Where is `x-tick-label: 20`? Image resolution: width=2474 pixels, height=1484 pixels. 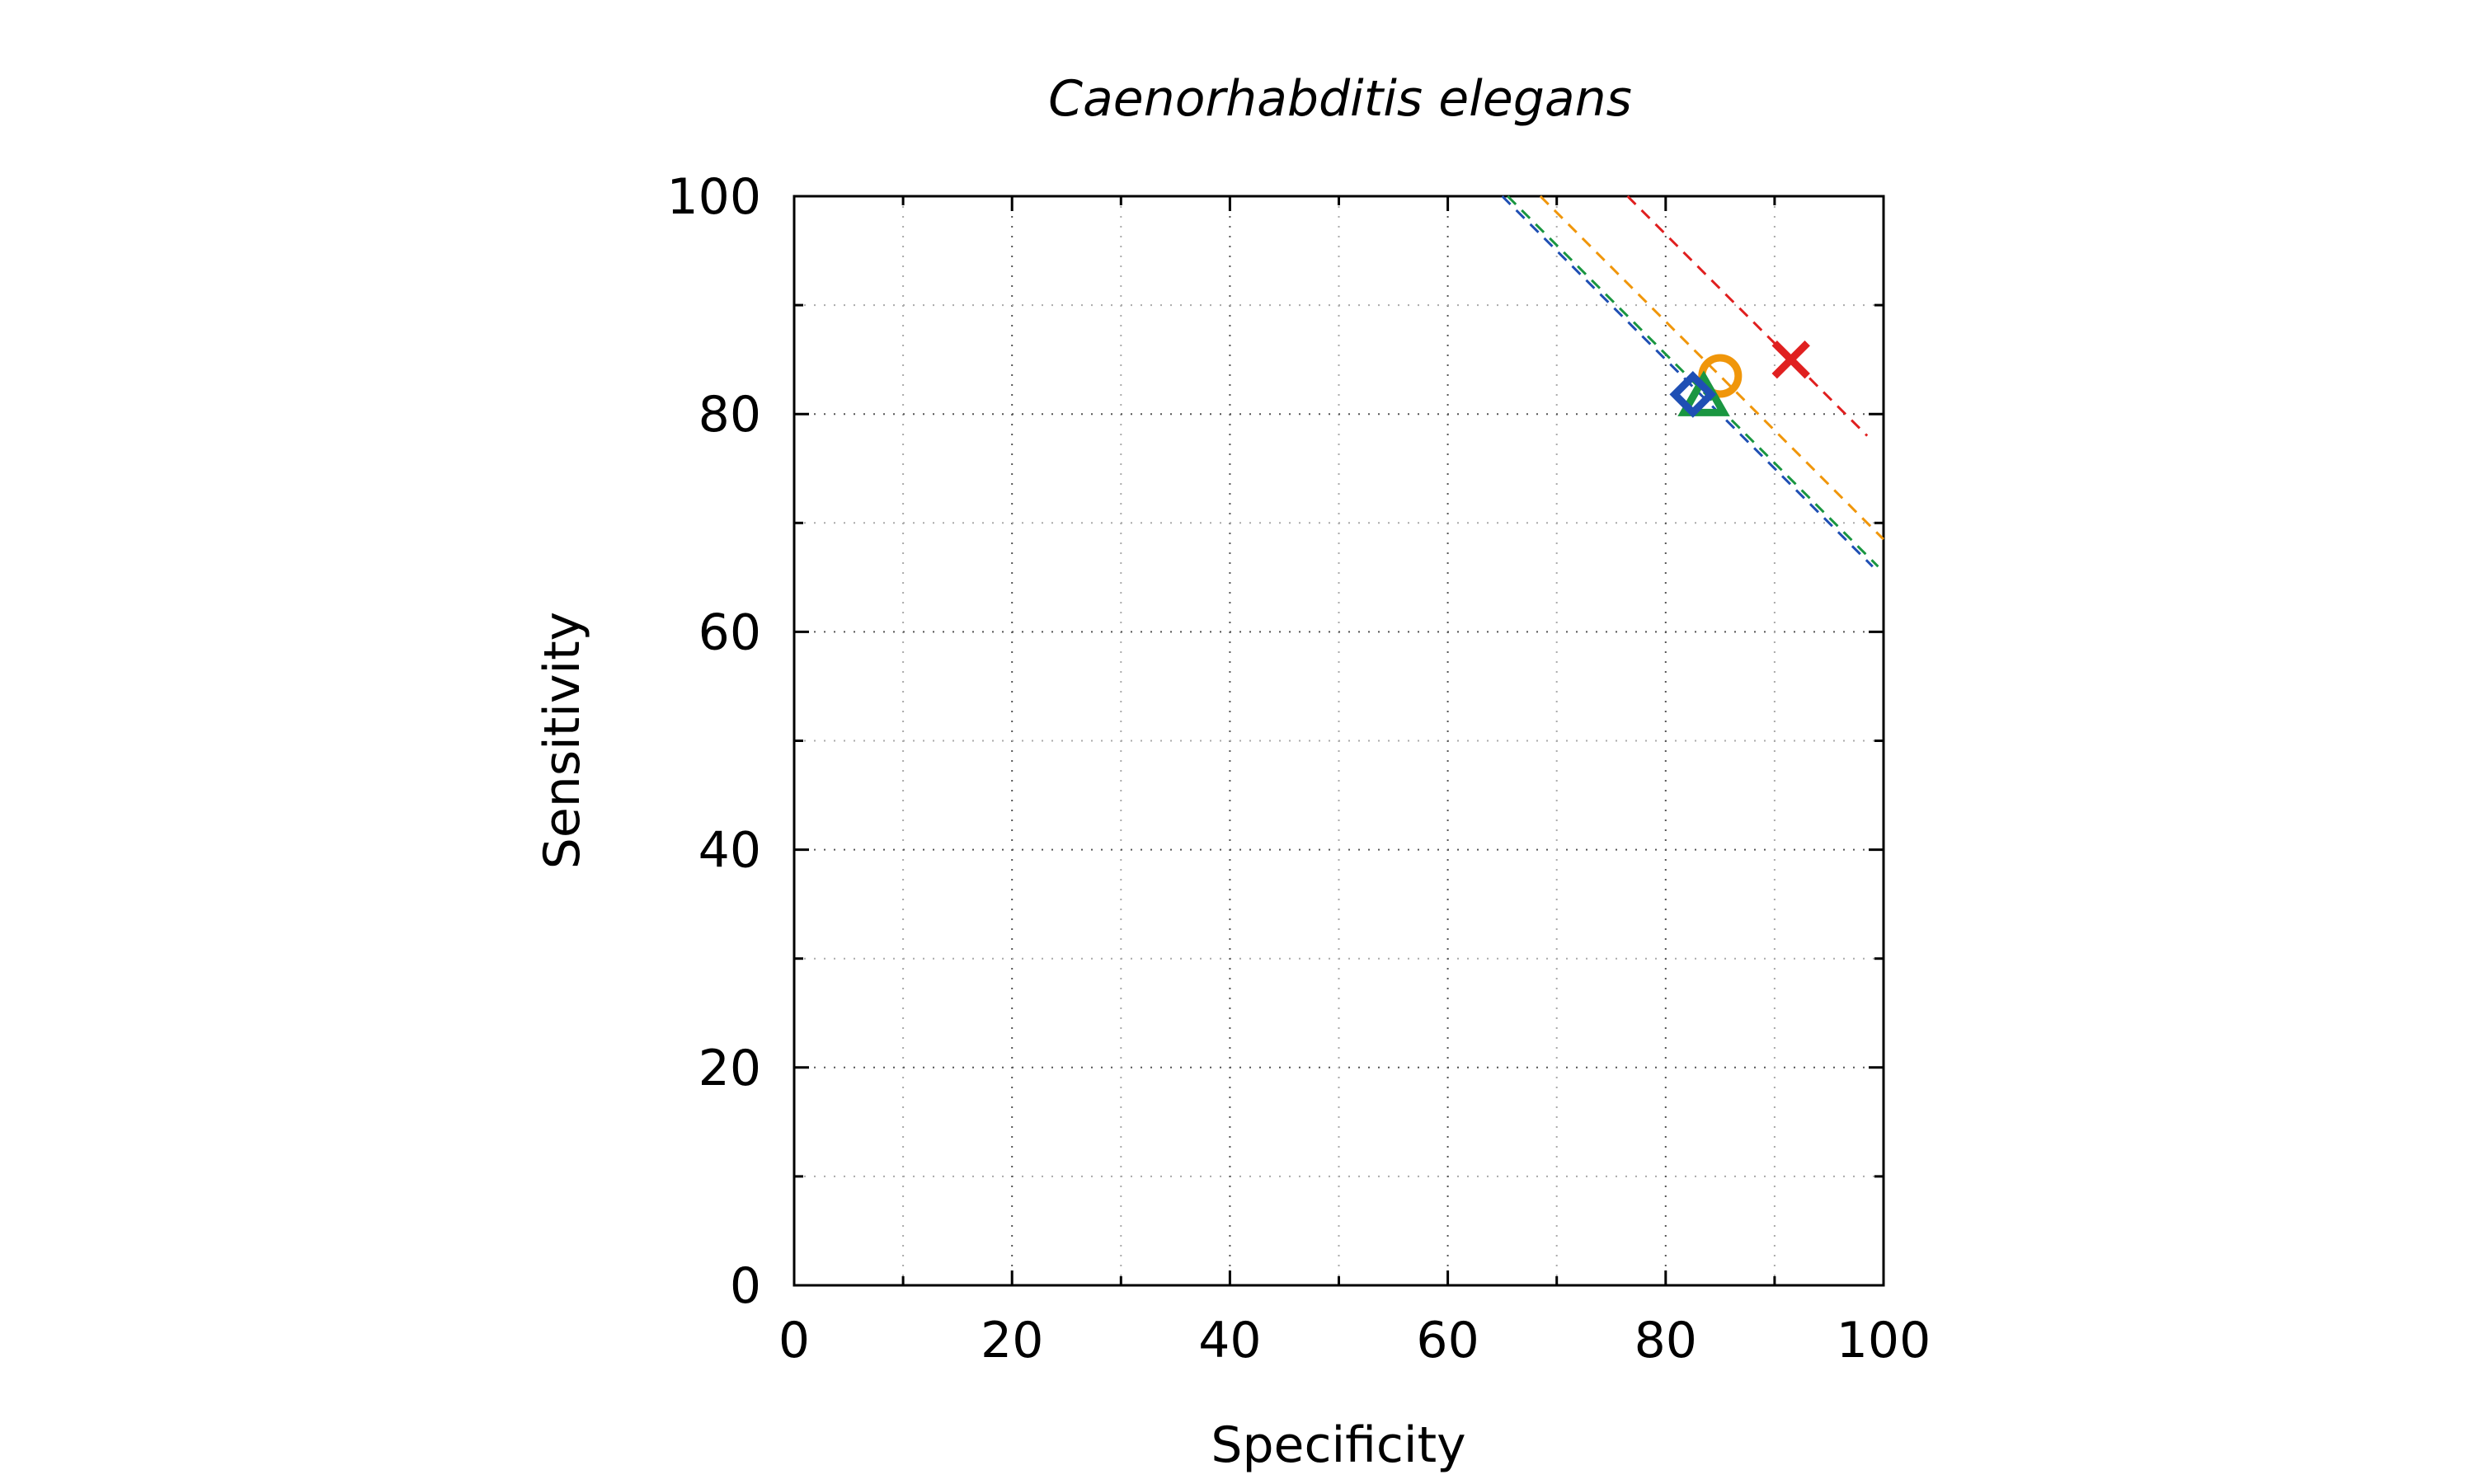 x-tick-label: 20 is located at coordinates (1012, 1340).